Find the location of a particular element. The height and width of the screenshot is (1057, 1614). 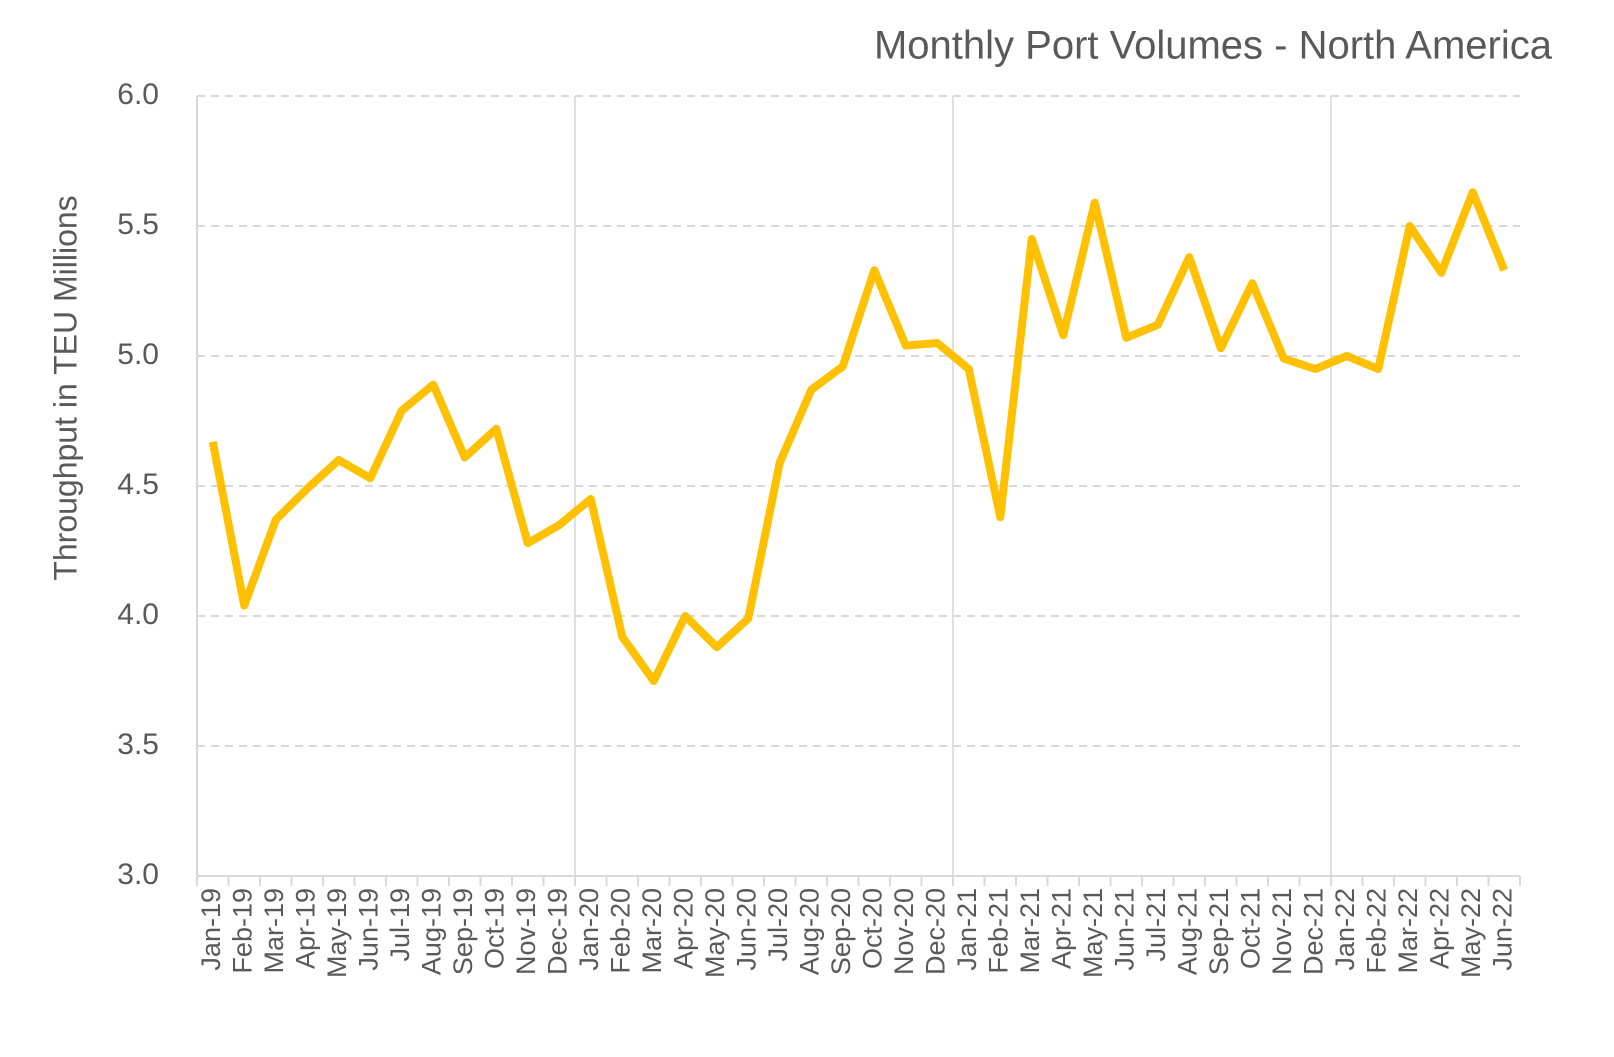

x-tick-label: Jun-22 is located at coordinates (1502, 929).